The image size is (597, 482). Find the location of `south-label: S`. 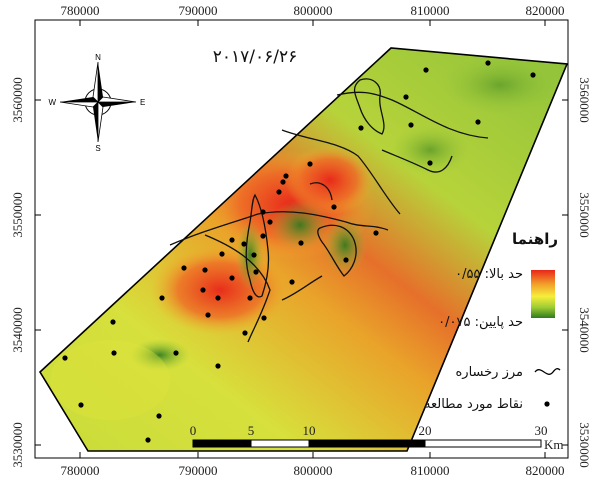

south-label: S is located at coordinates (97, 148).